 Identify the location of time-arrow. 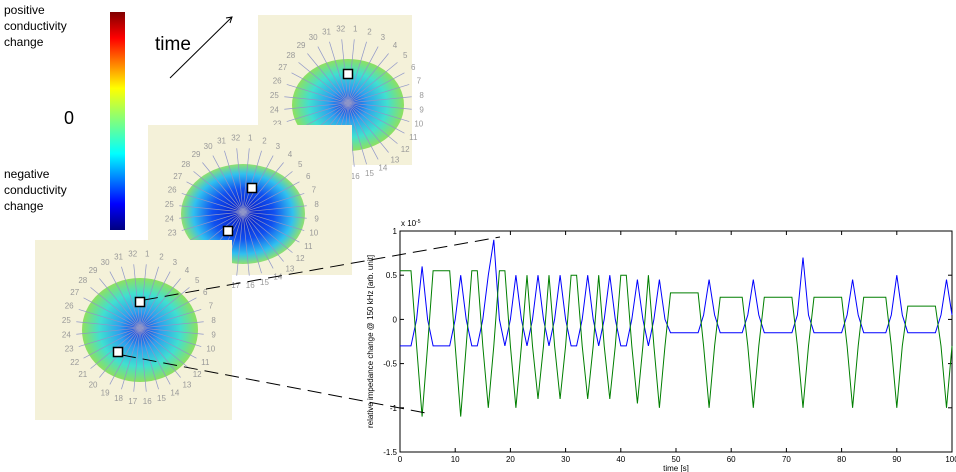
(201, 47).